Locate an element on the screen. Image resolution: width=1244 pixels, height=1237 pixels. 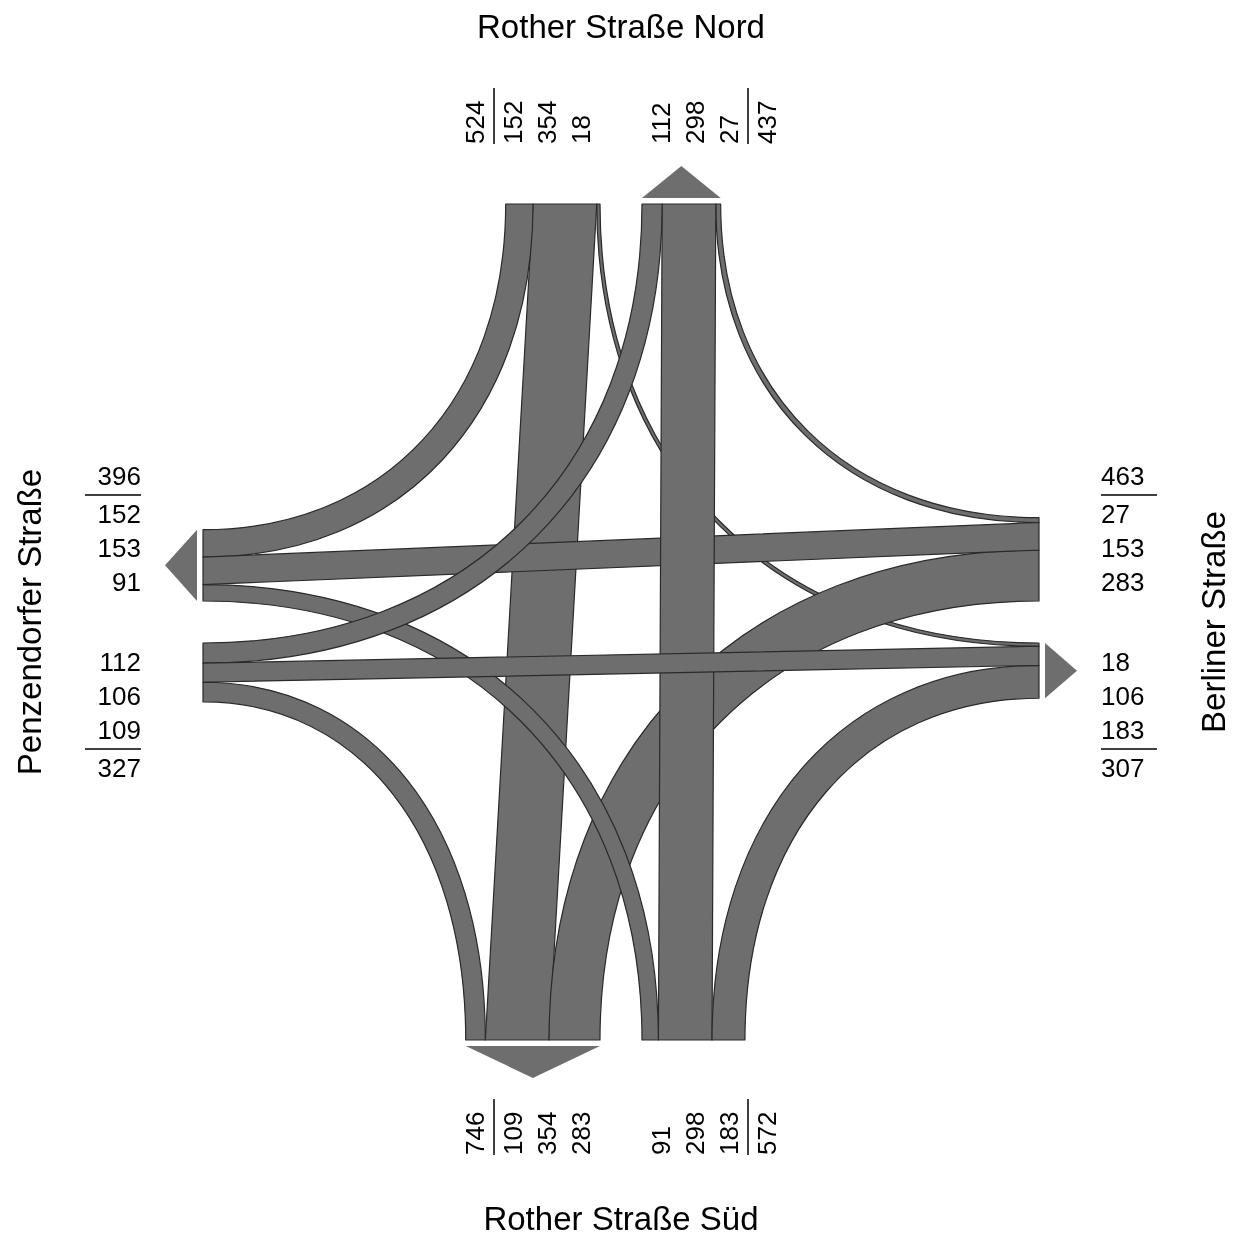
category-label: Berliner Straße is located at coordinates (1213, 622).